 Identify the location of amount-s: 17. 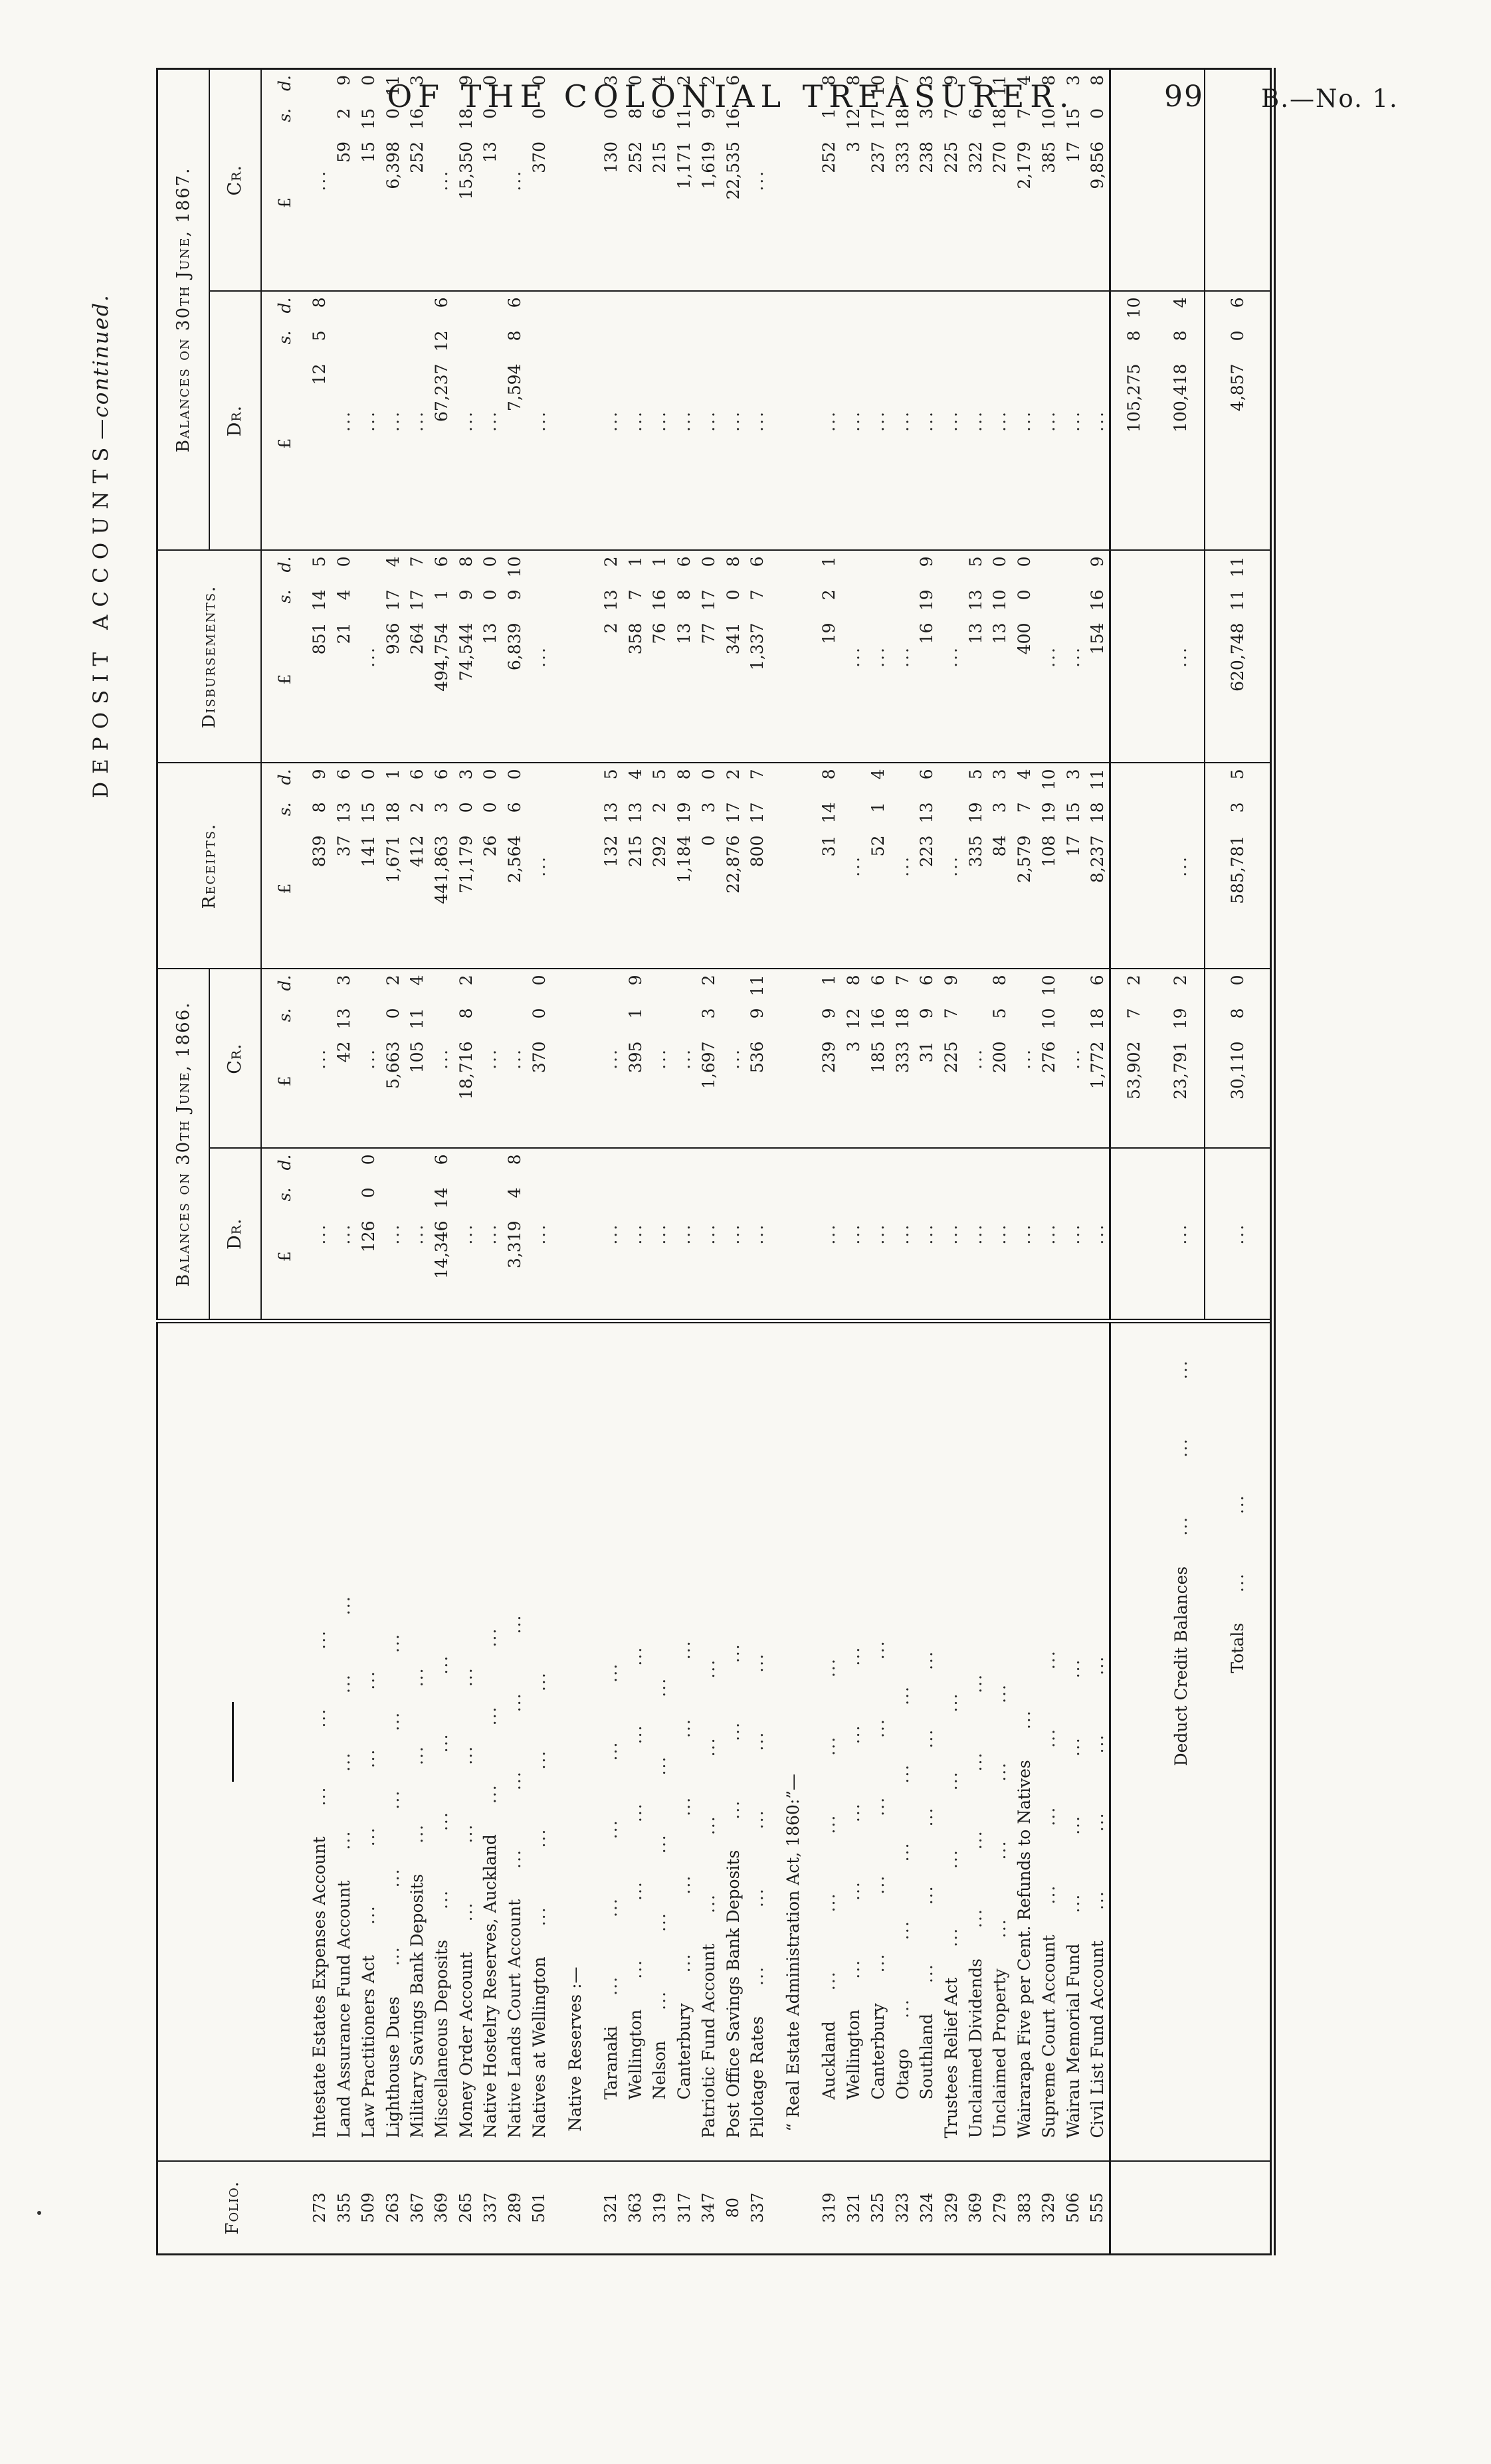
(708, 600).